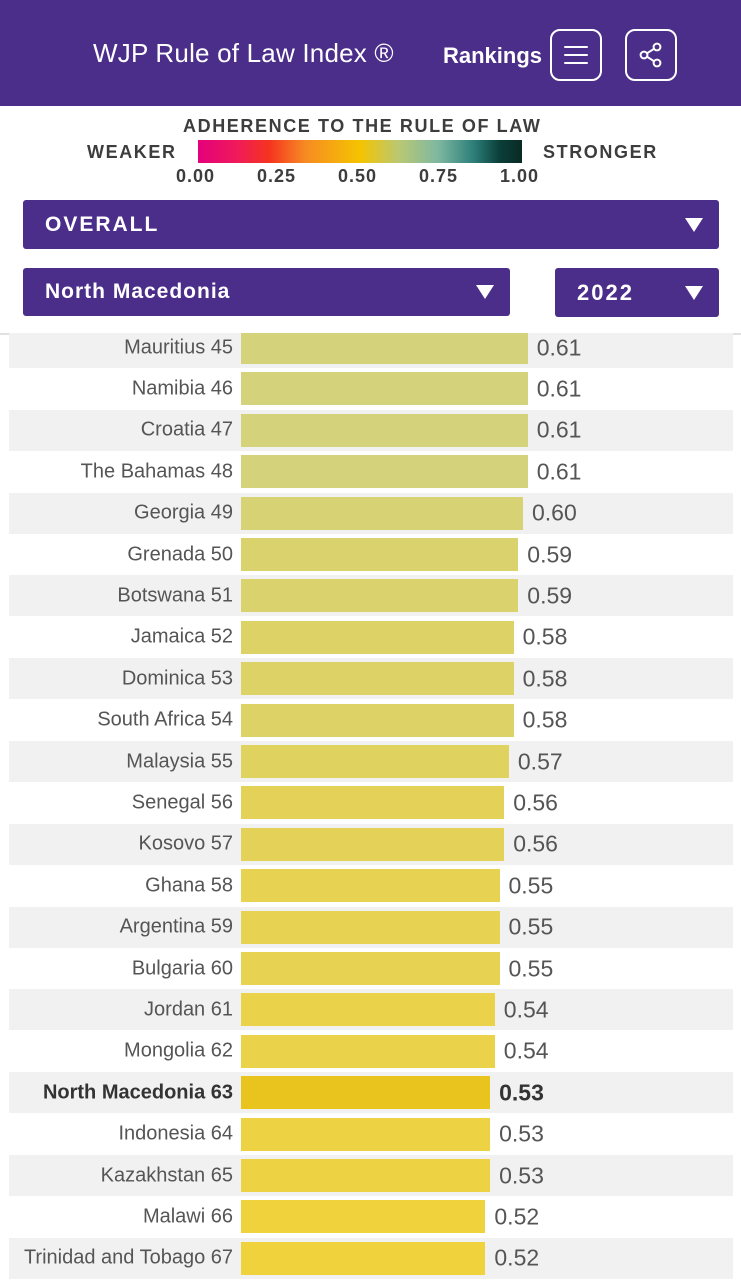 The width and height of the screenshot is (741, 1280). I want to click on rankings-link: Rankings, so click(493, 55).